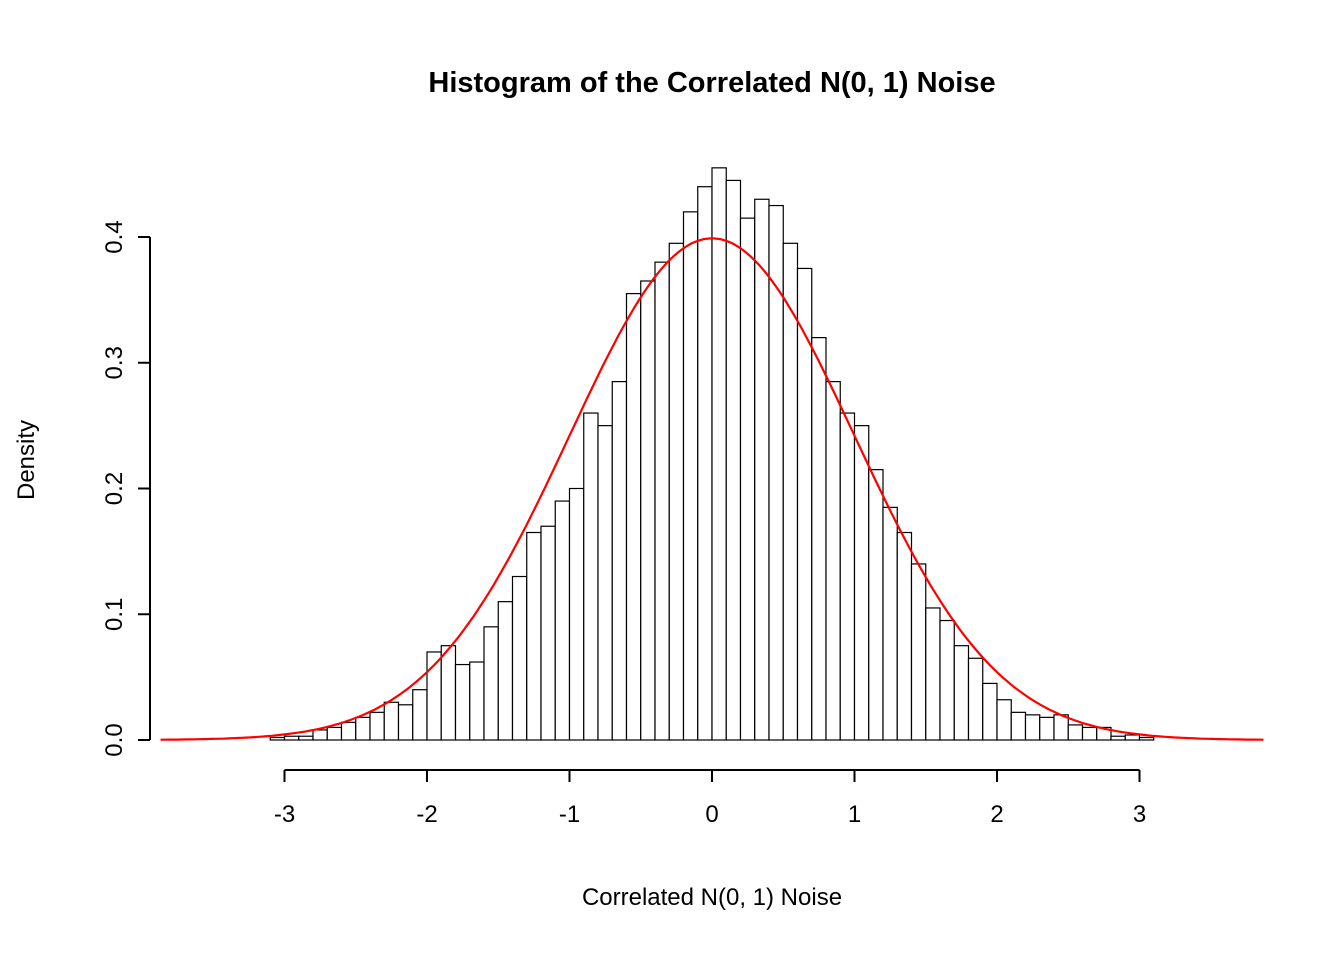 Image resolution: width=1344 pixels, height=960 pixels. Describe the element at coordinates (711, 814) in the screenshot. I see `x-tick-label: 0` at that location.